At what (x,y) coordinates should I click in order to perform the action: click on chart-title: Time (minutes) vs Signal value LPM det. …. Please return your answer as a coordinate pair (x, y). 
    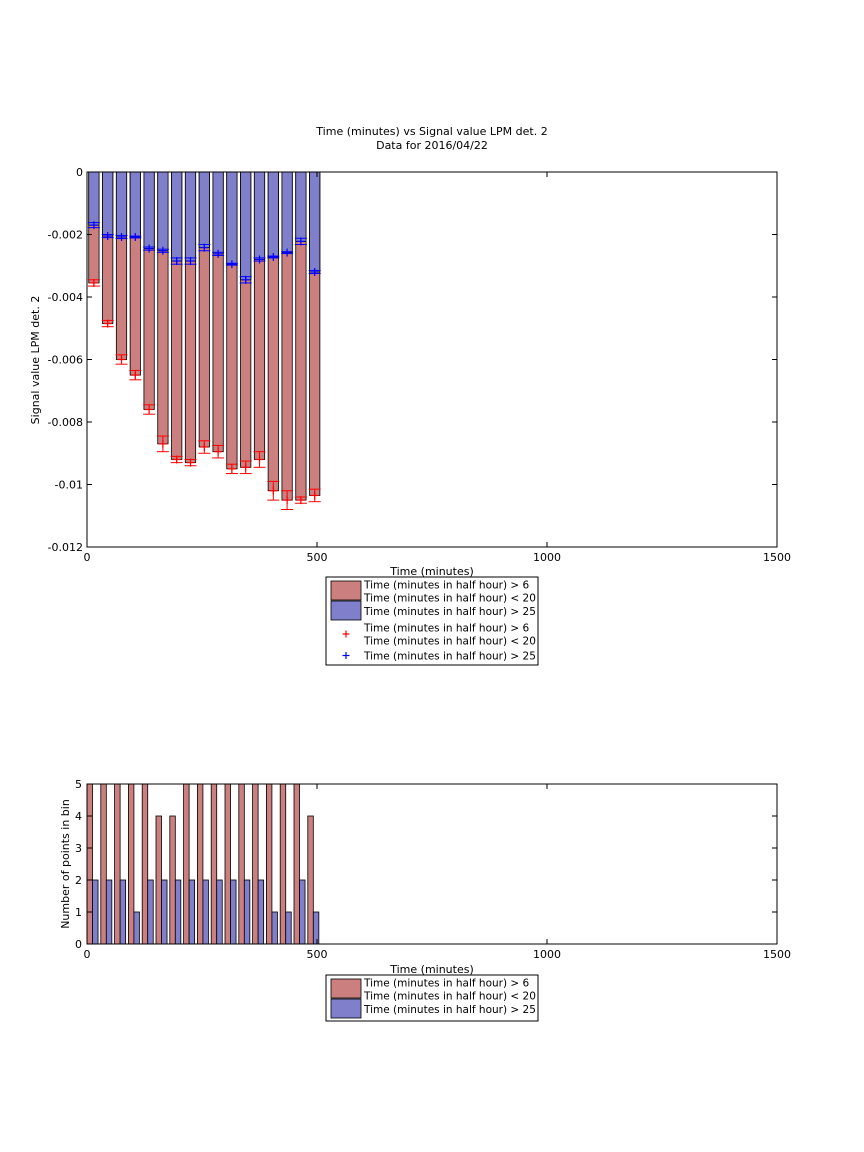
    Looking at the image, I should click on (431, 131).